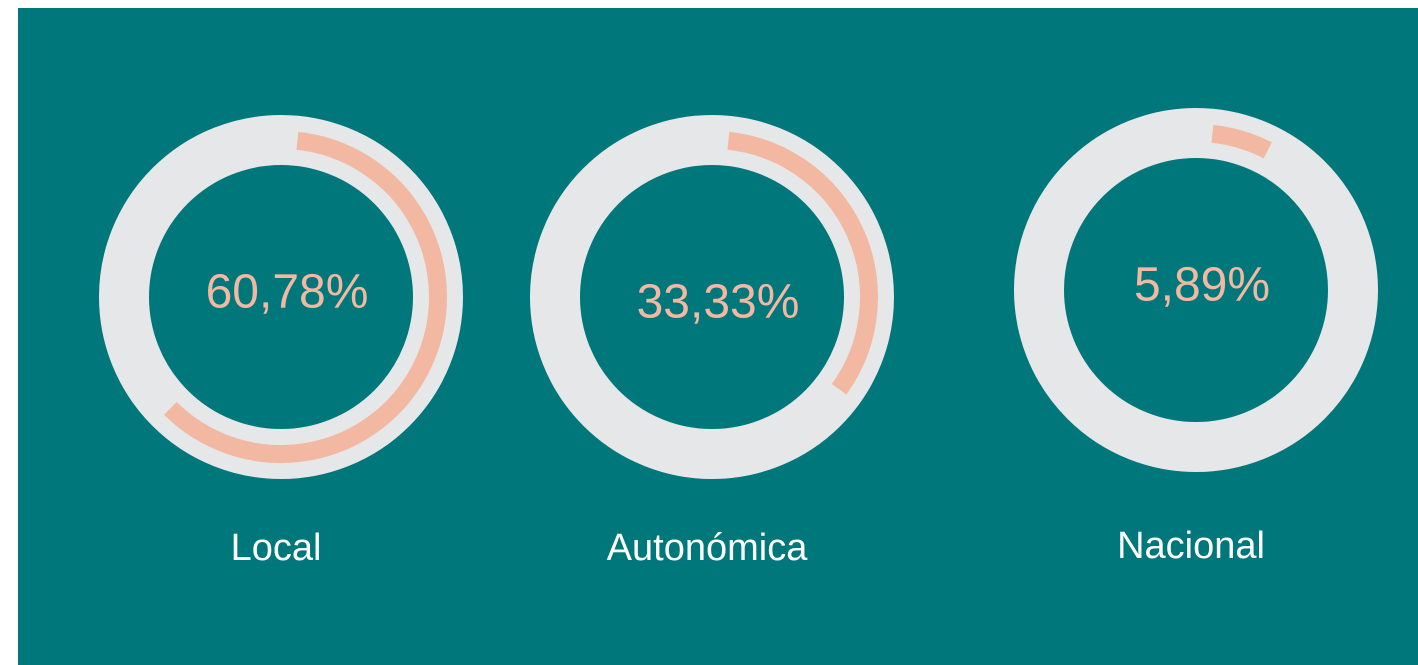 The height and width of the screenshot is (665, 1418). Describe the element at coordinates (1191, 546) in the screenshot. I see `category-label: Nacional` at that location.